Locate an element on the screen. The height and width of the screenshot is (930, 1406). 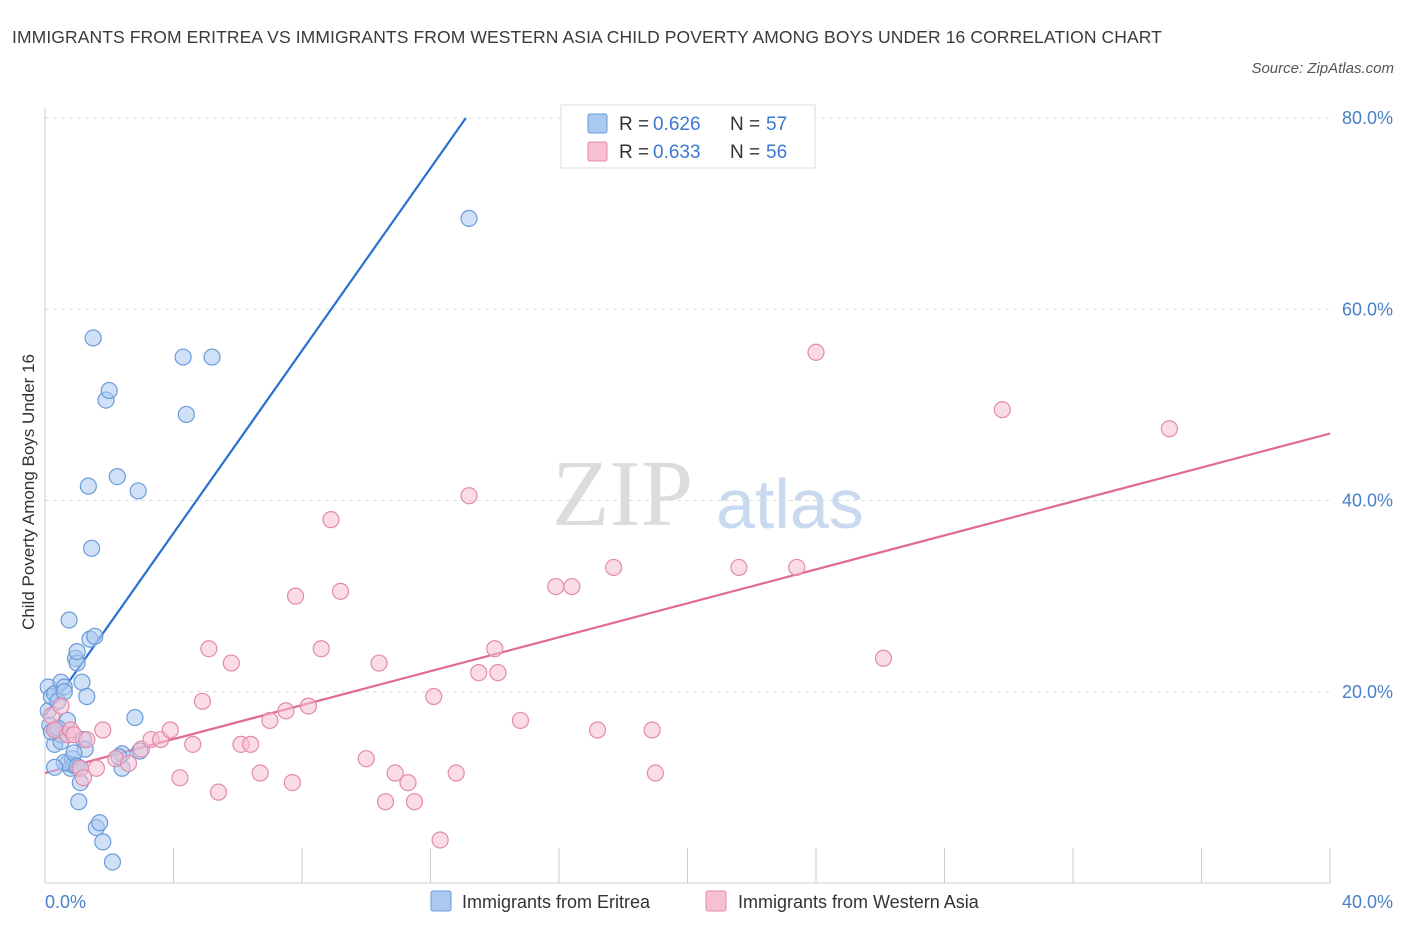
legend-swatch-western-asia is located at coordinates (597, 151).